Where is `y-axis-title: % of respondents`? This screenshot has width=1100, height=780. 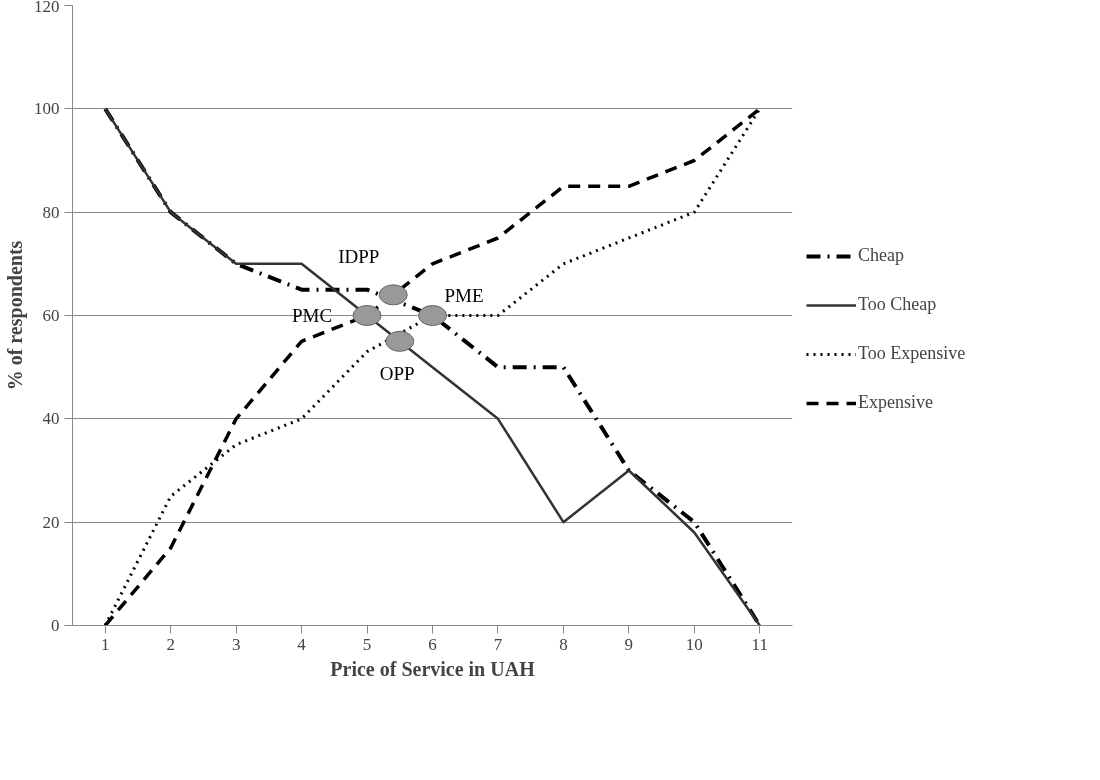
y-axis-title: % of respondents is located at coordinates (15, 315).